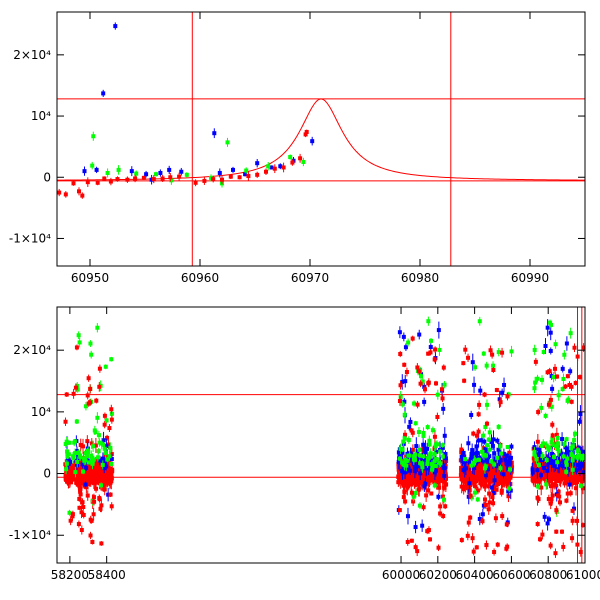  What do you see at coordinates (493, 503) in the screenshot?
I see `cloud-red-out-2036` at bounding box center [493, 503].